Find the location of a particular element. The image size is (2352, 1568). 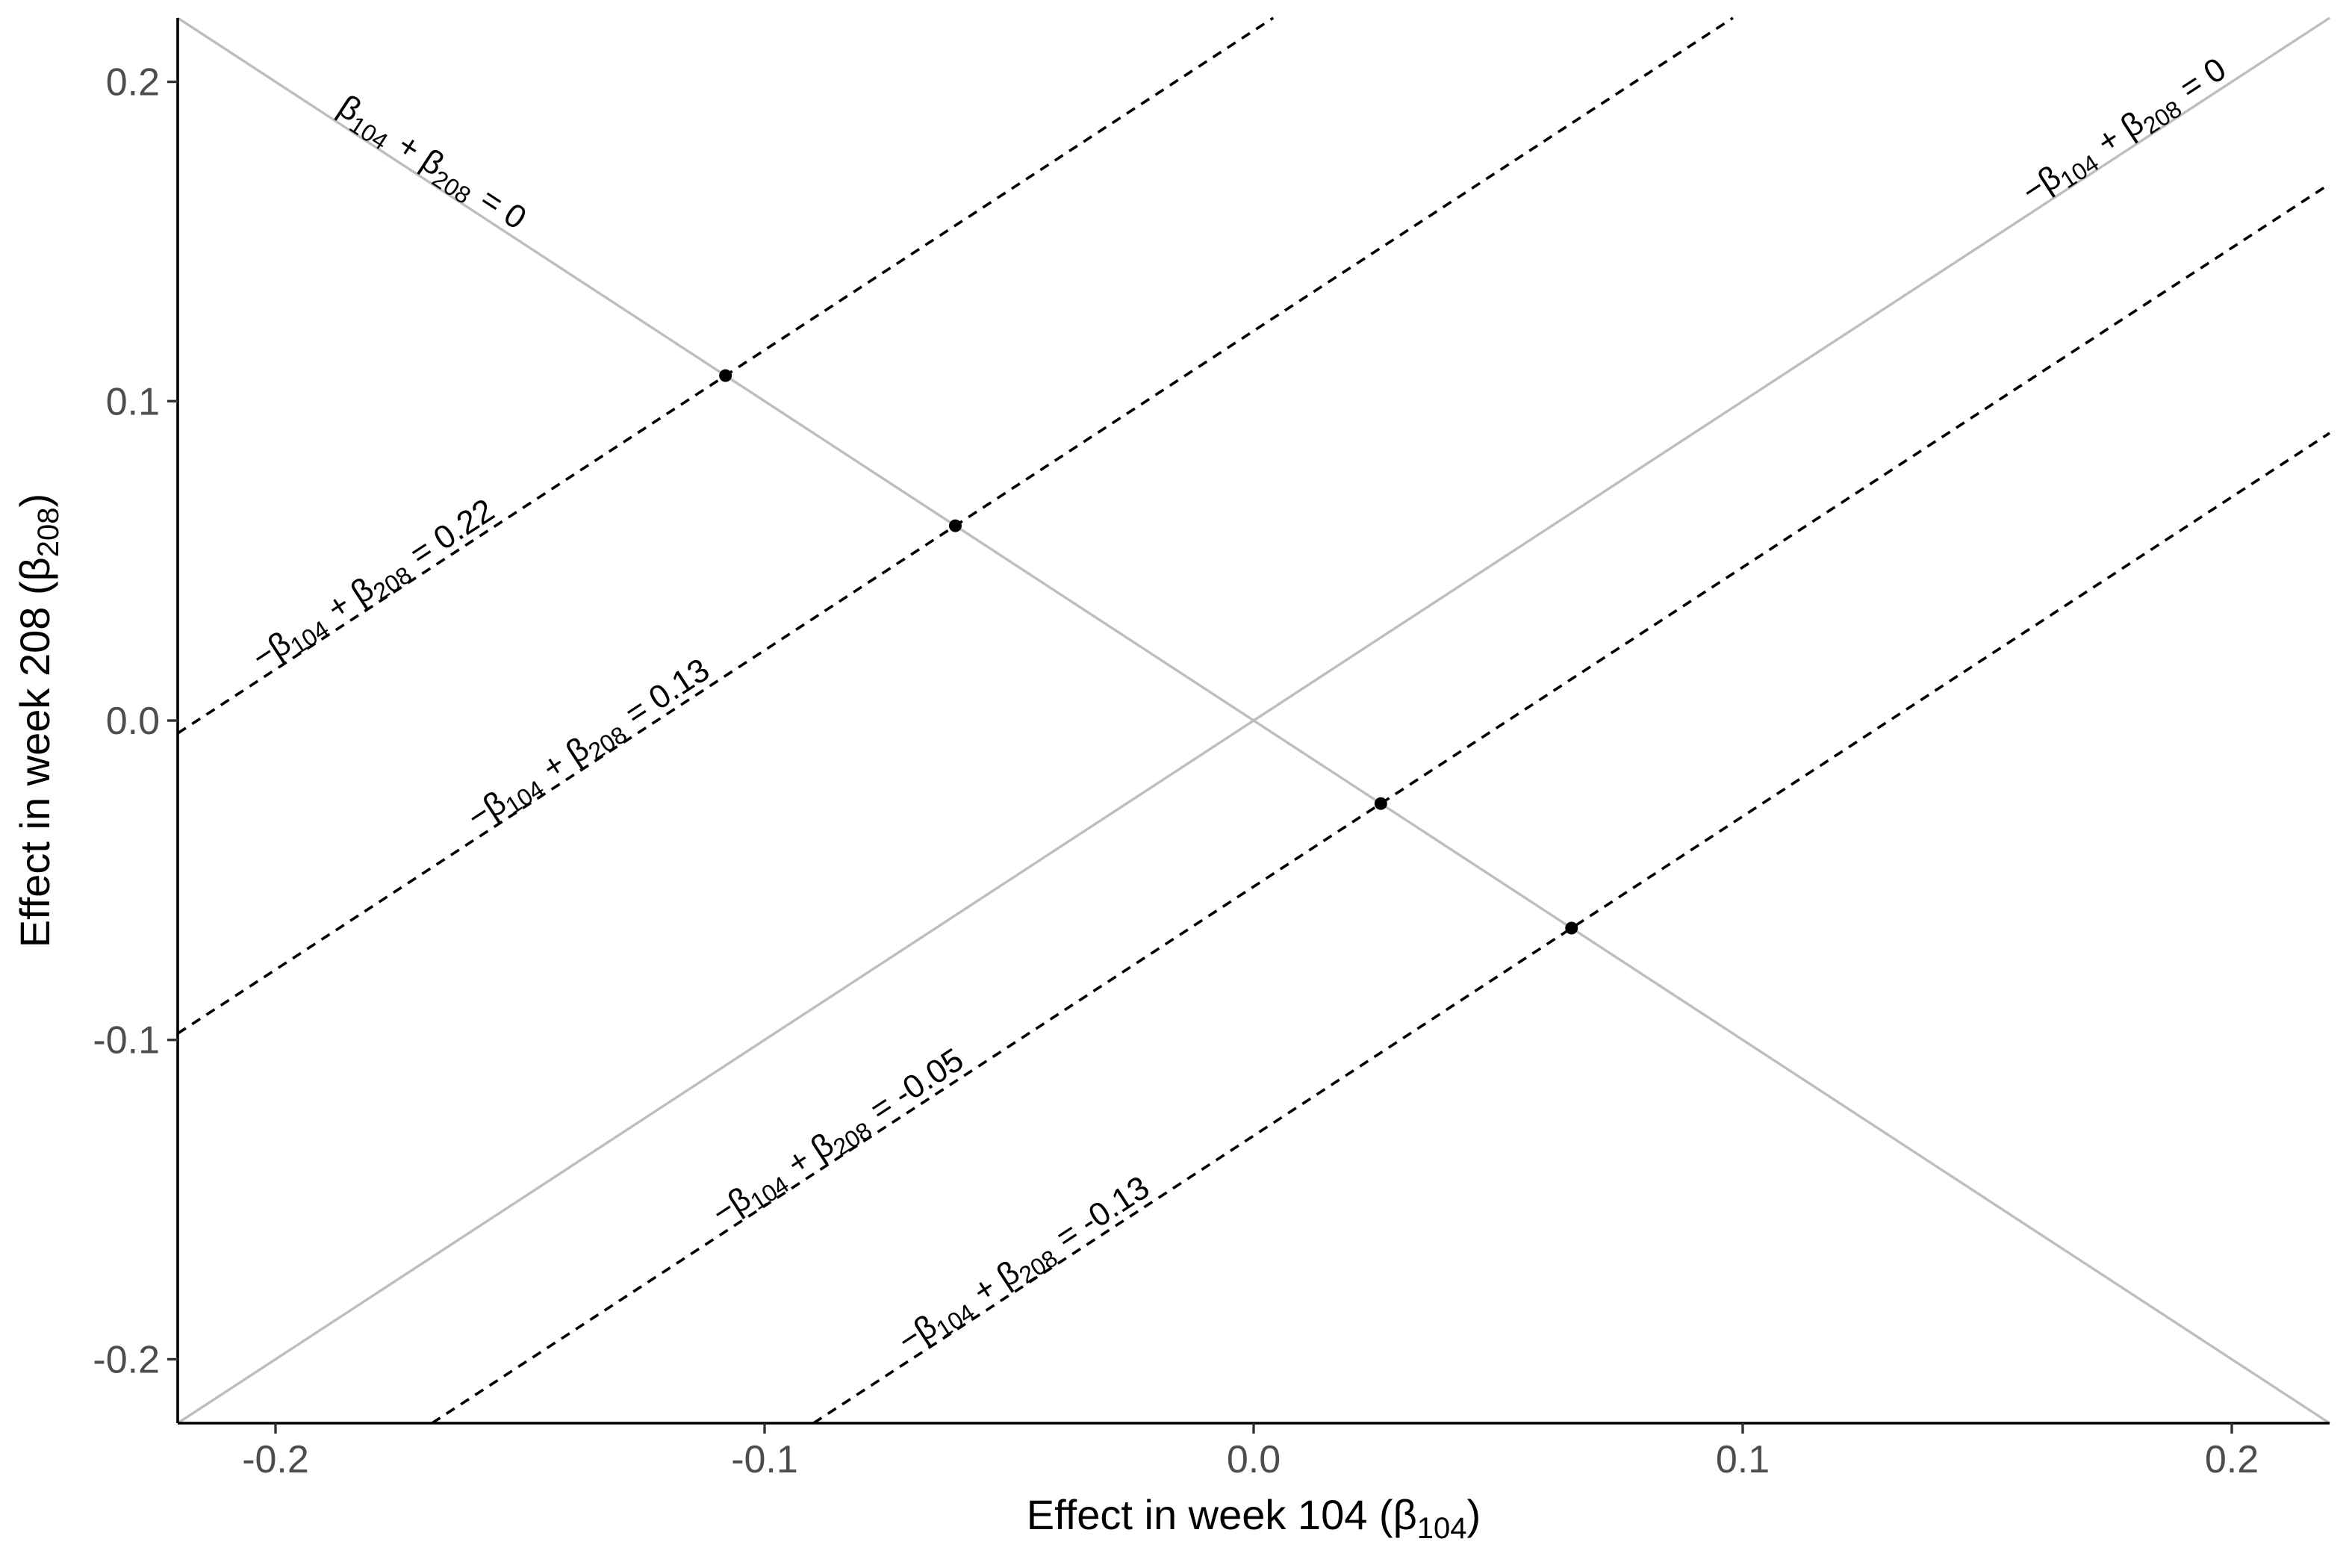

y-tick-label-1: -0.1 is located at coordinates (126, 1041).